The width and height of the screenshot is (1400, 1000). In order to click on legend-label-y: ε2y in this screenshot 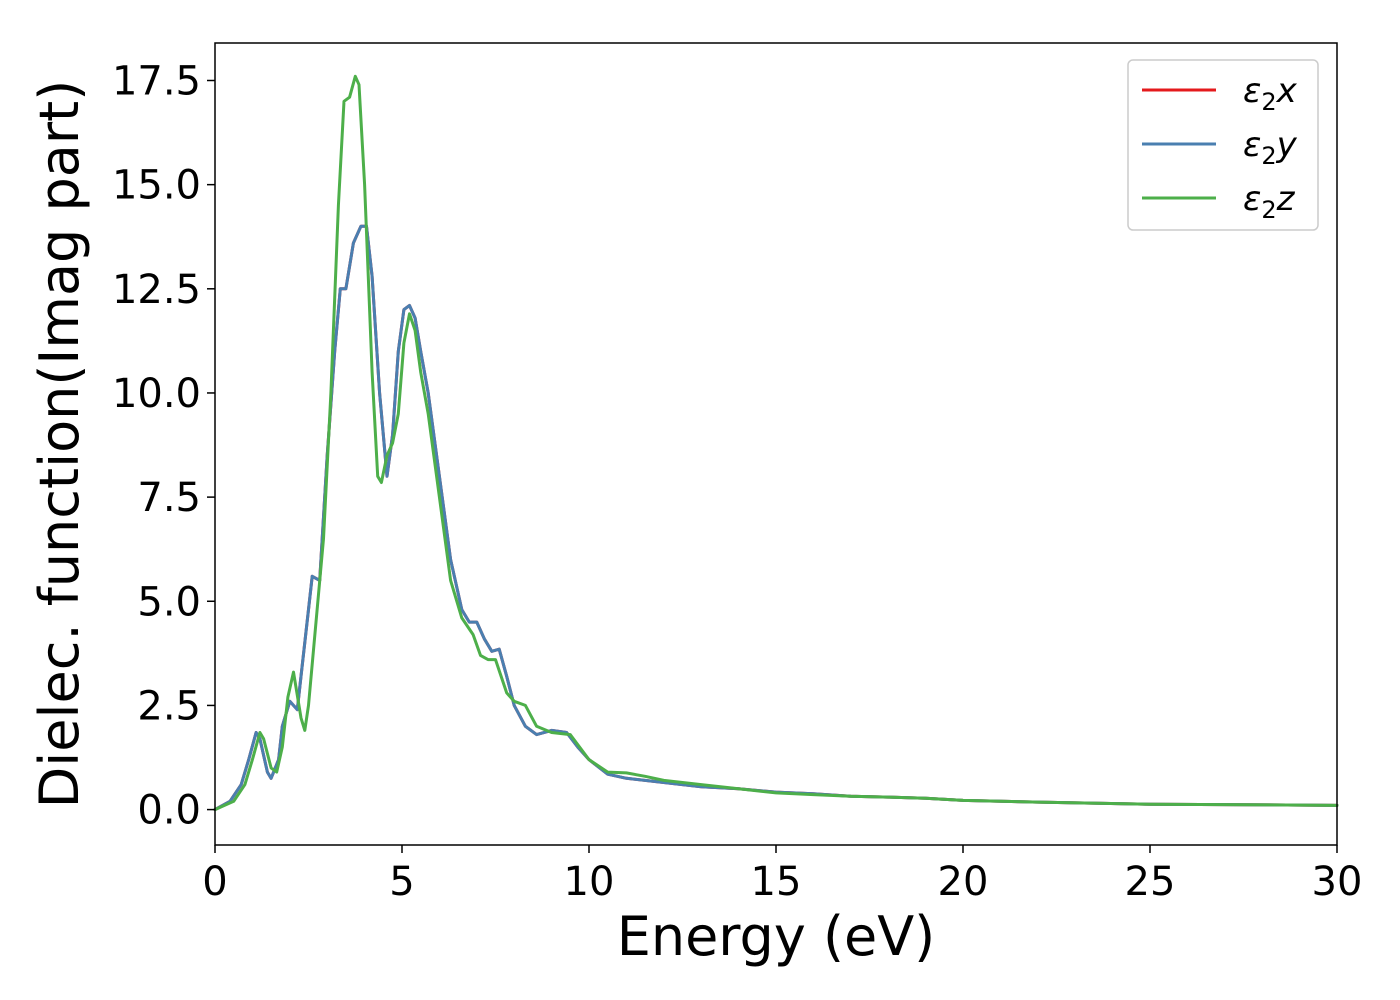, I will do `click(1270, 147)`.